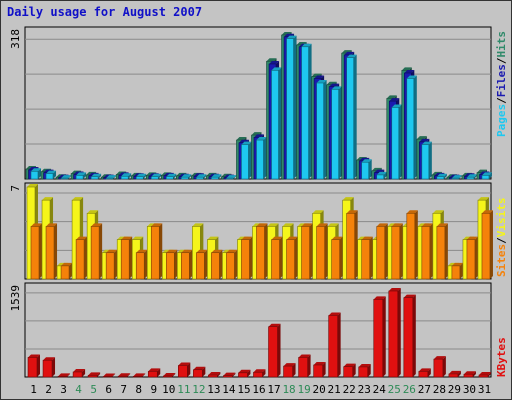 Image resolution: width=512 pixels, height=401 pixels. What do you see at coordinates (168, 389) in the screenshot?
I see `x-tick-label: 10` at bounding box center [168, 389].